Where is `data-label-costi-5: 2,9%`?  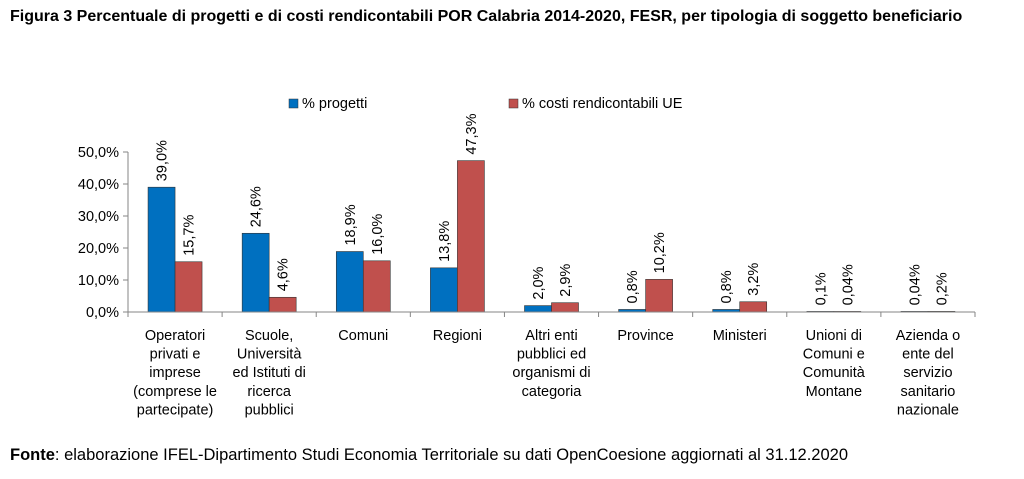 data-label-costi-5: 2,9% is located at coordinates (566, 280).